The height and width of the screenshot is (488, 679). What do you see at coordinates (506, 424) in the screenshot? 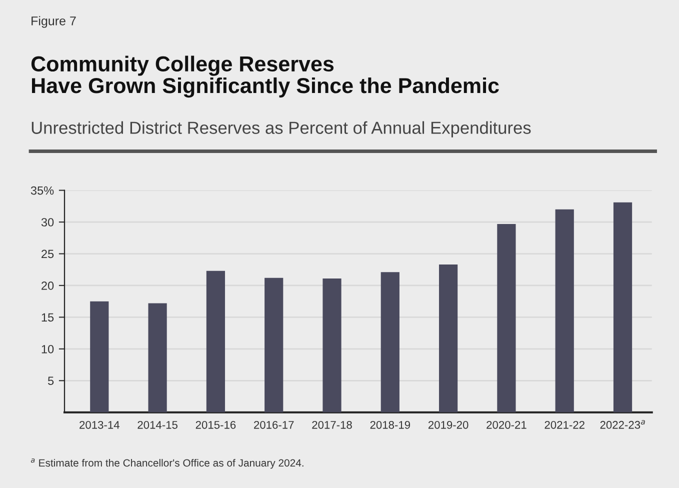
I see `x-tick-label: 2020-21` at bounding box center [506, 424].